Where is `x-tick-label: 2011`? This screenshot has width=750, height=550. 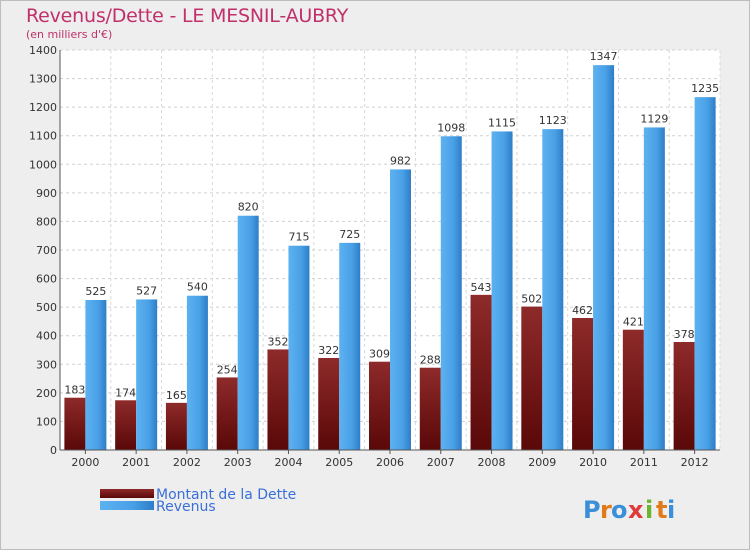
x-tick-label: 2011 is located at coordinates (644, 462).